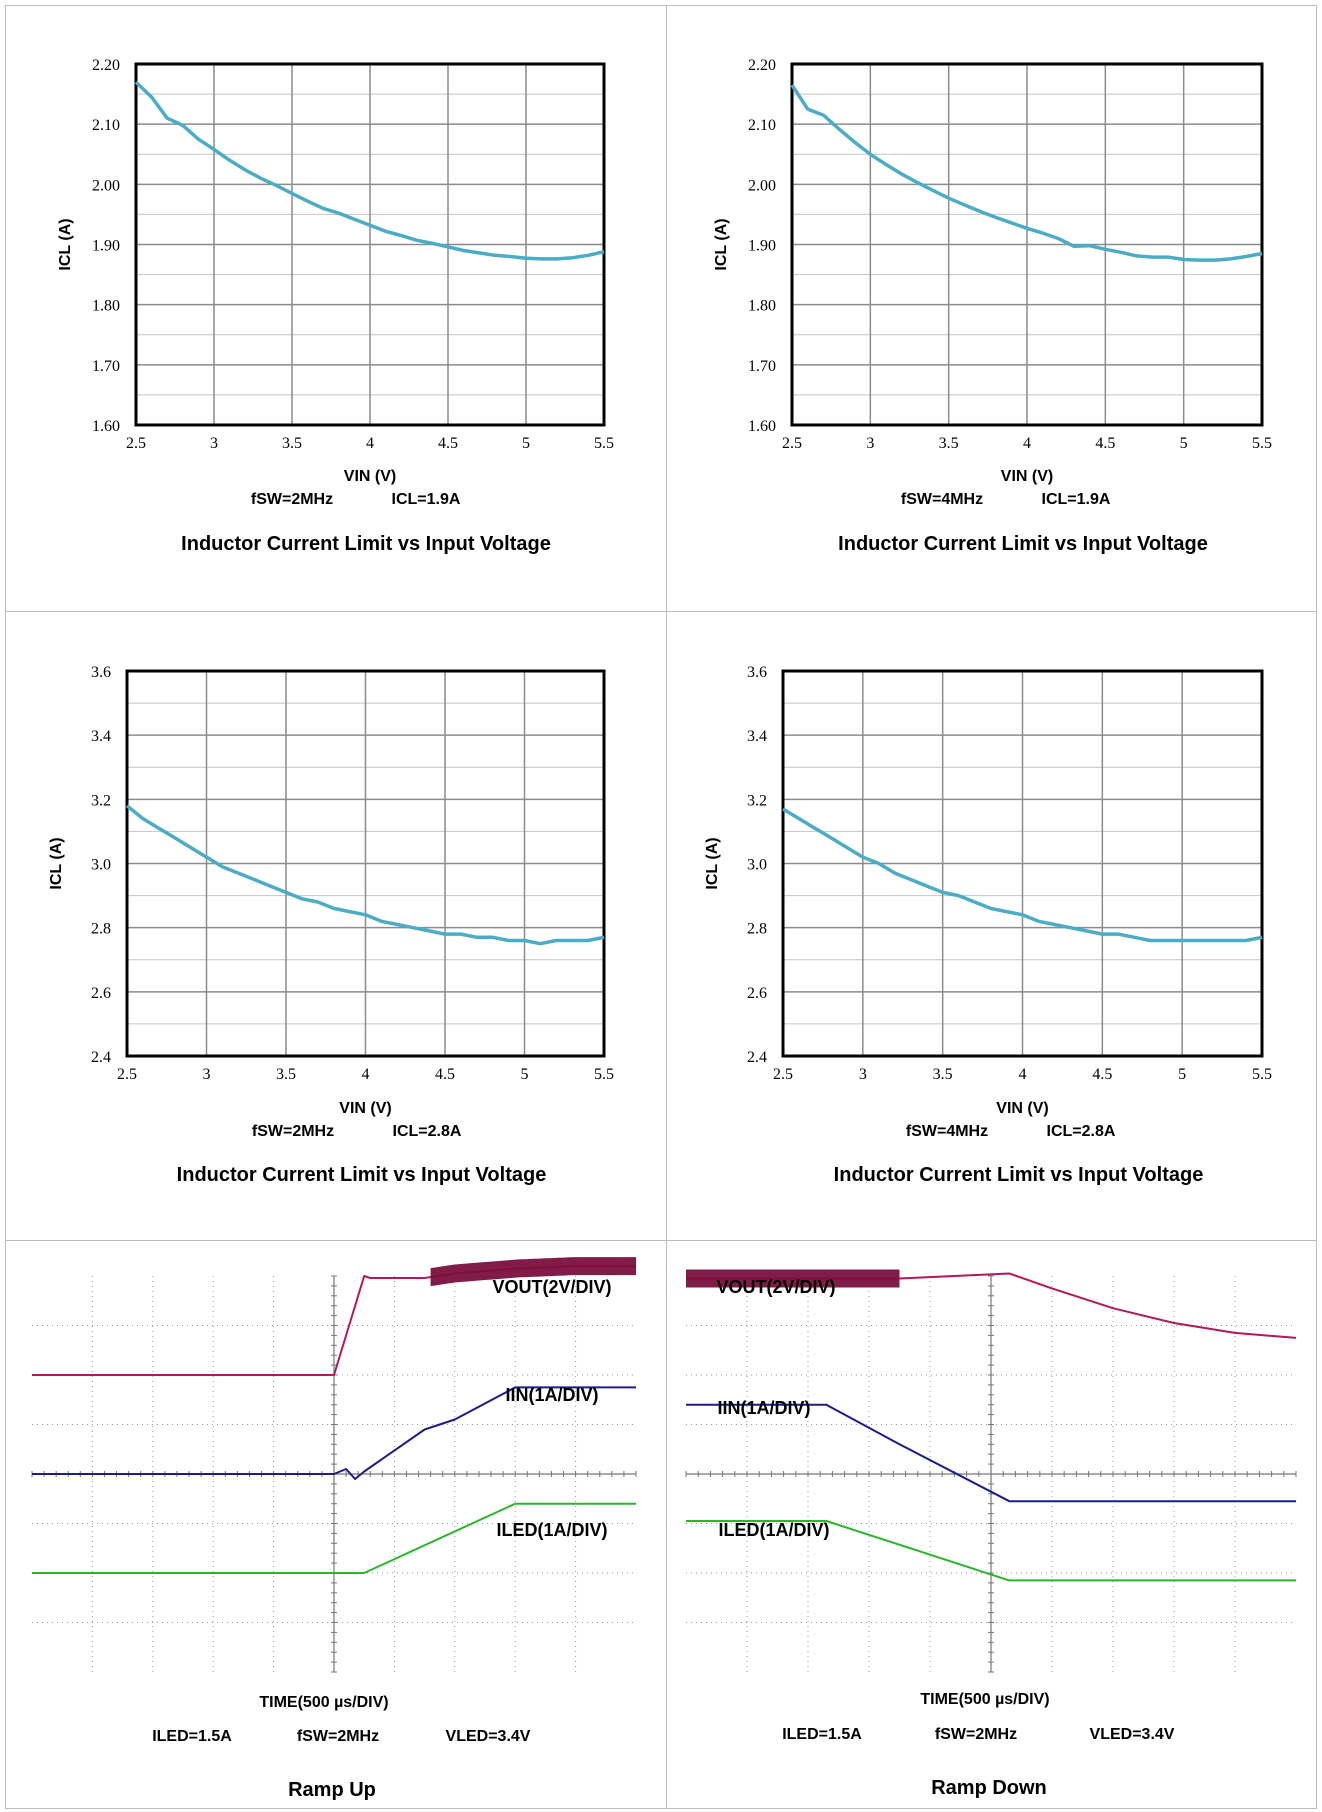 The width and height of the screenshot is (1322, 1812). What do you see at coordinates (942, 499) in the screenshot?
I see `condition-label: fSW=4MHz` at bounding box center [942, 499].